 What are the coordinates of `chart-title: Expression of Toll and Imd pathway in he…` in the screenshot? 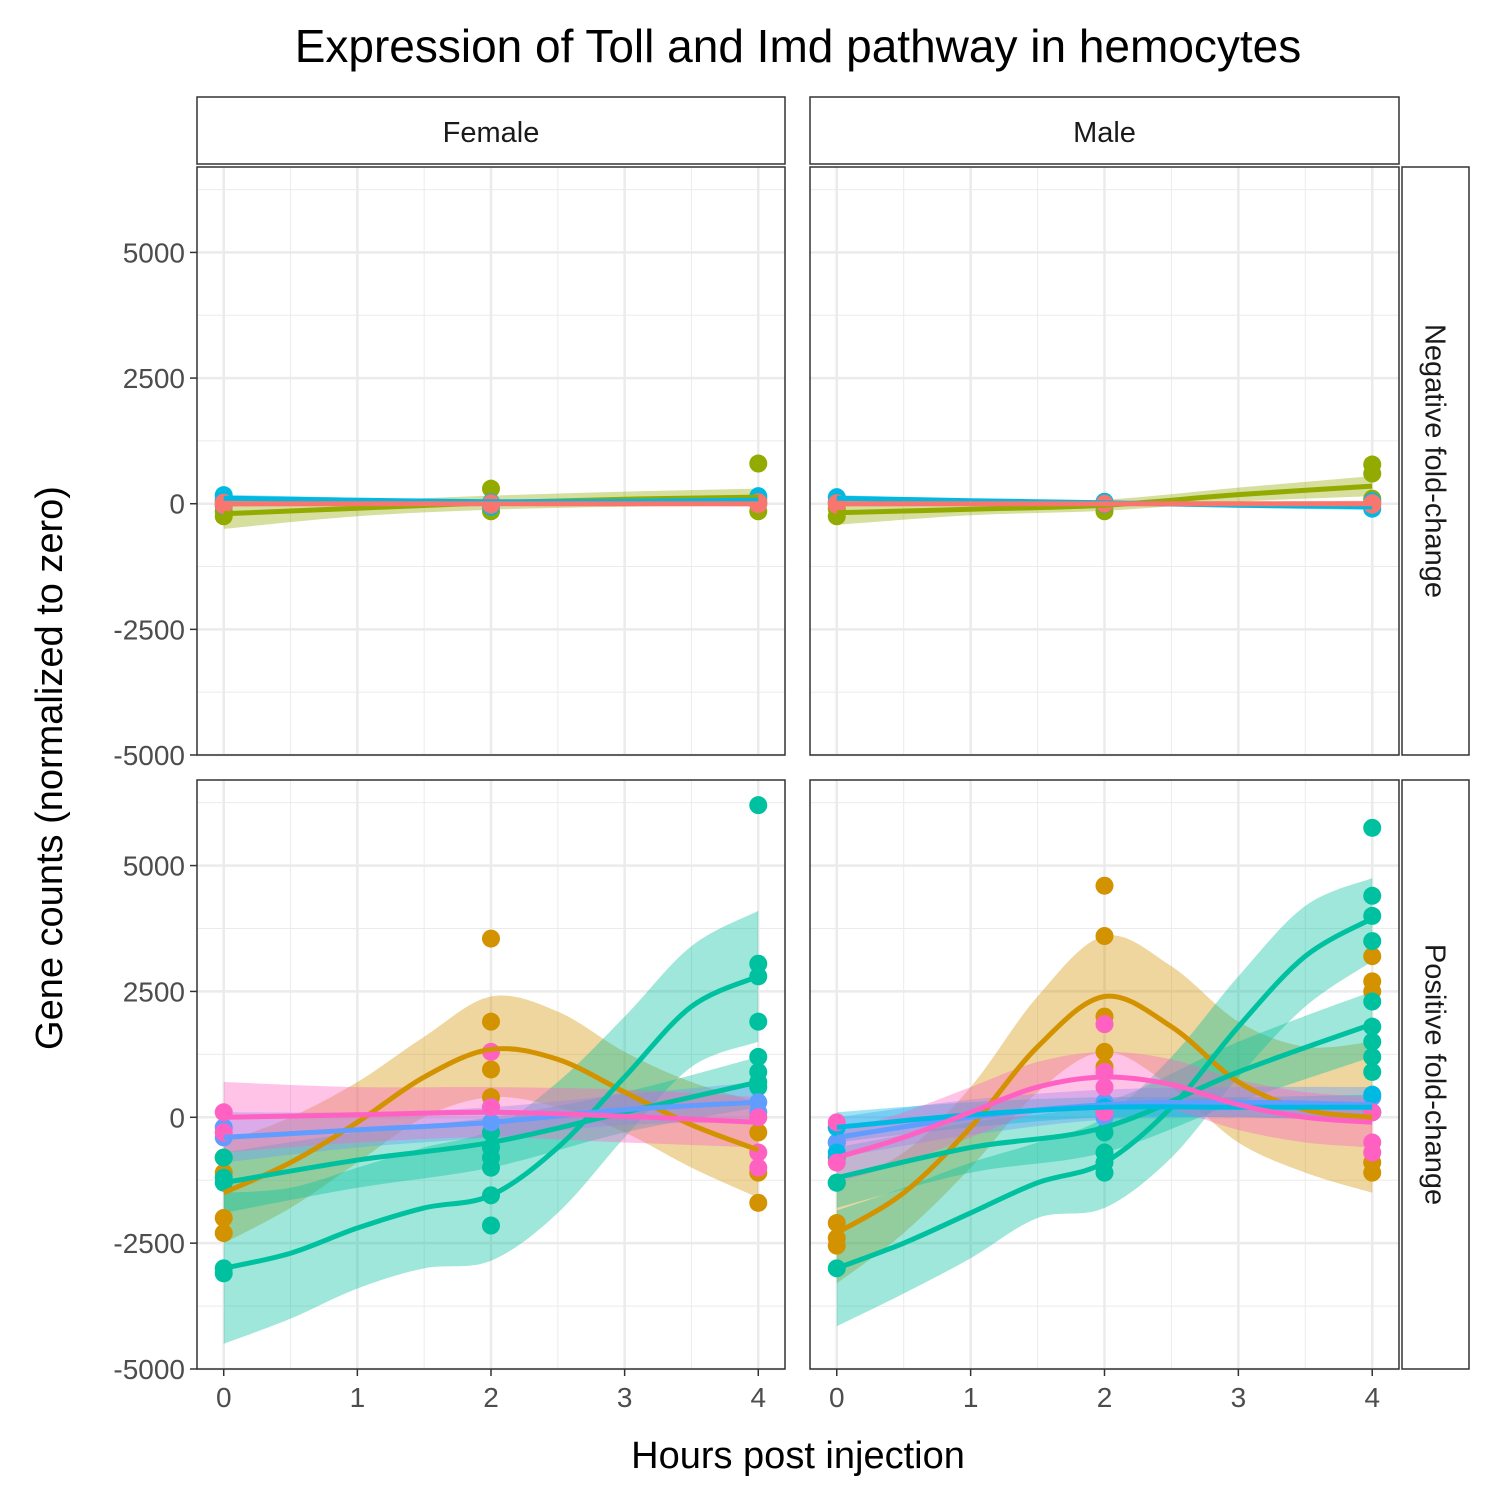 It's located at (798, 46).